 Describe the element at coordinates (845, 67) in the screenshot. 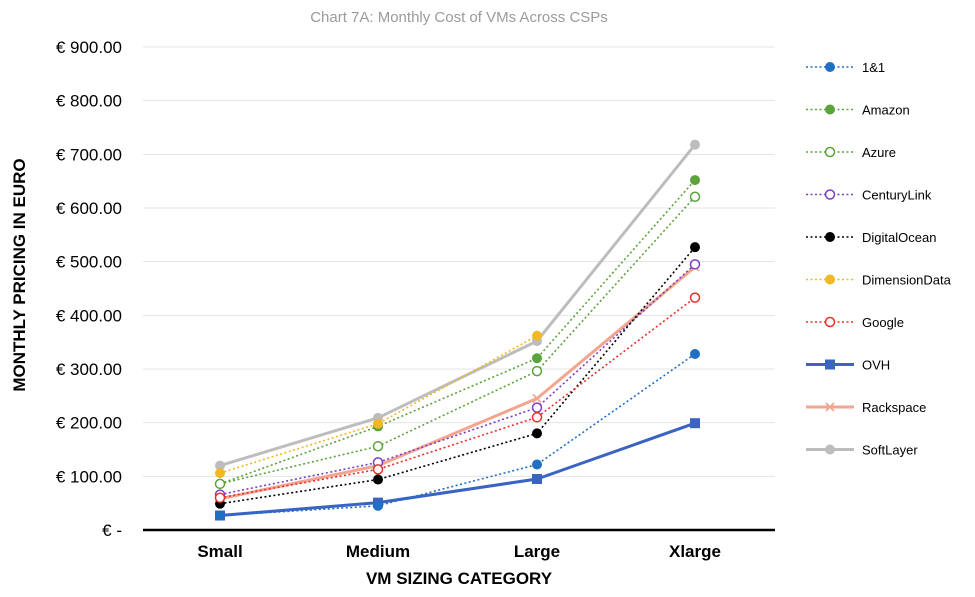

I see `legend-item-1-1: 1&1` at that location.